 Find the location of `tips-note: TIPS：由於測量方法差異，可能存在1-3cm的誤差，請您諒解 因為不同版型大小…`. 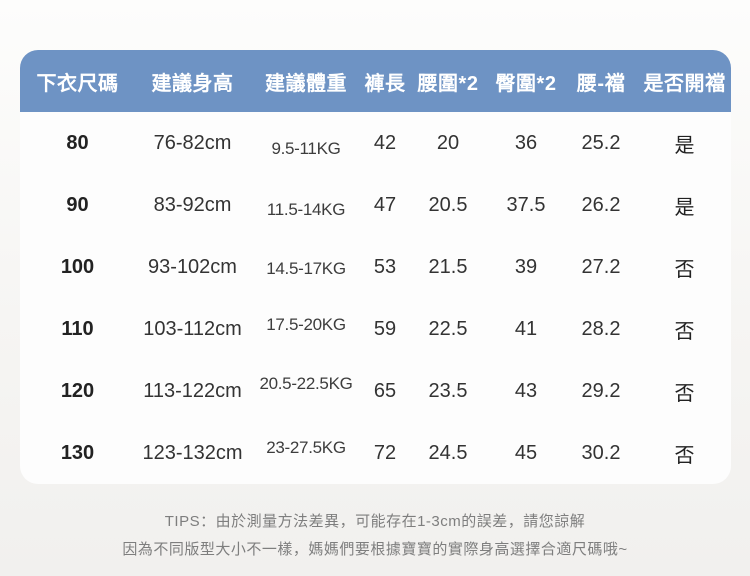

tips-note: TIPS：由於測量方法差異，可能存在1-3cm的誤差，請您諒解 因為不同版型大小… is located at coordinates (375, 536).